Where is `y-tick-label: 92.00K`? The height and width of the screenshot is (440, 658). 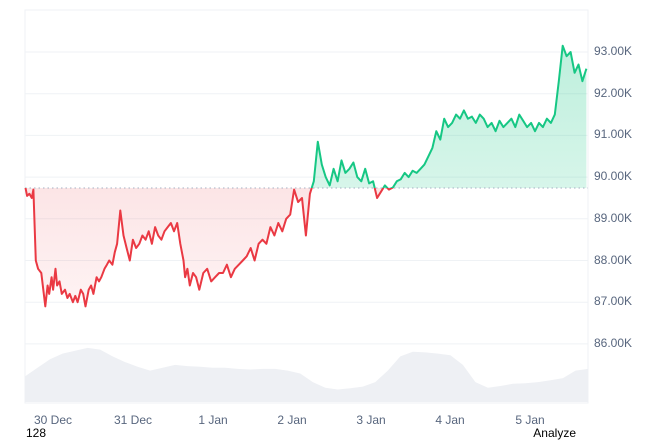
y-tick-label: 92.00K is located at coordinates (613, 92).